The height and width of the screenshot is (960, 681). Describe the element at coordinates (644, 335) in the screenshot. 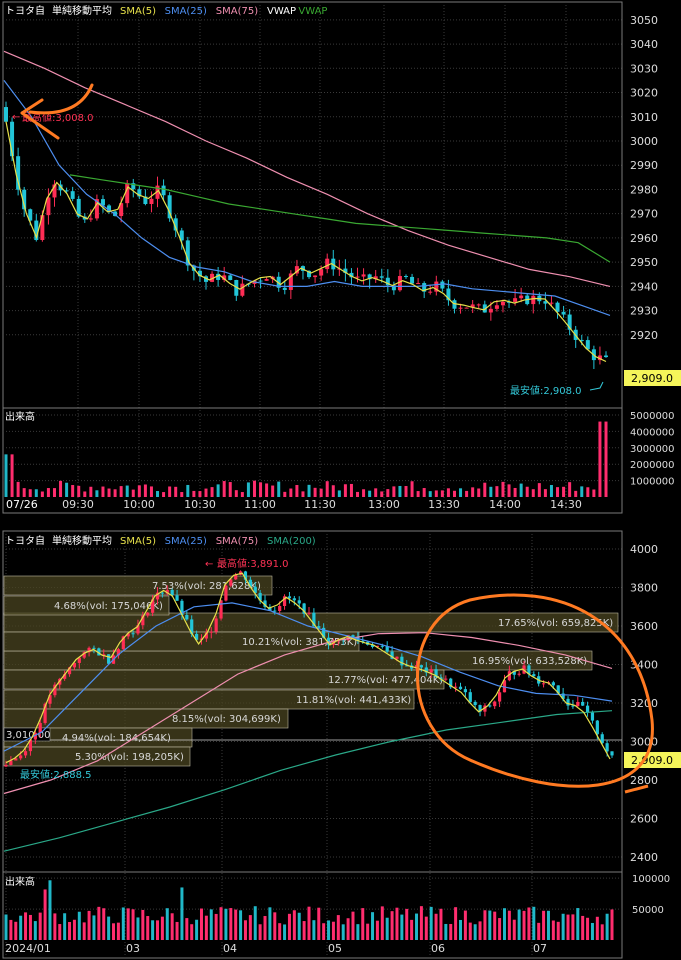

I see `y-tick-label: 2920` at that location.